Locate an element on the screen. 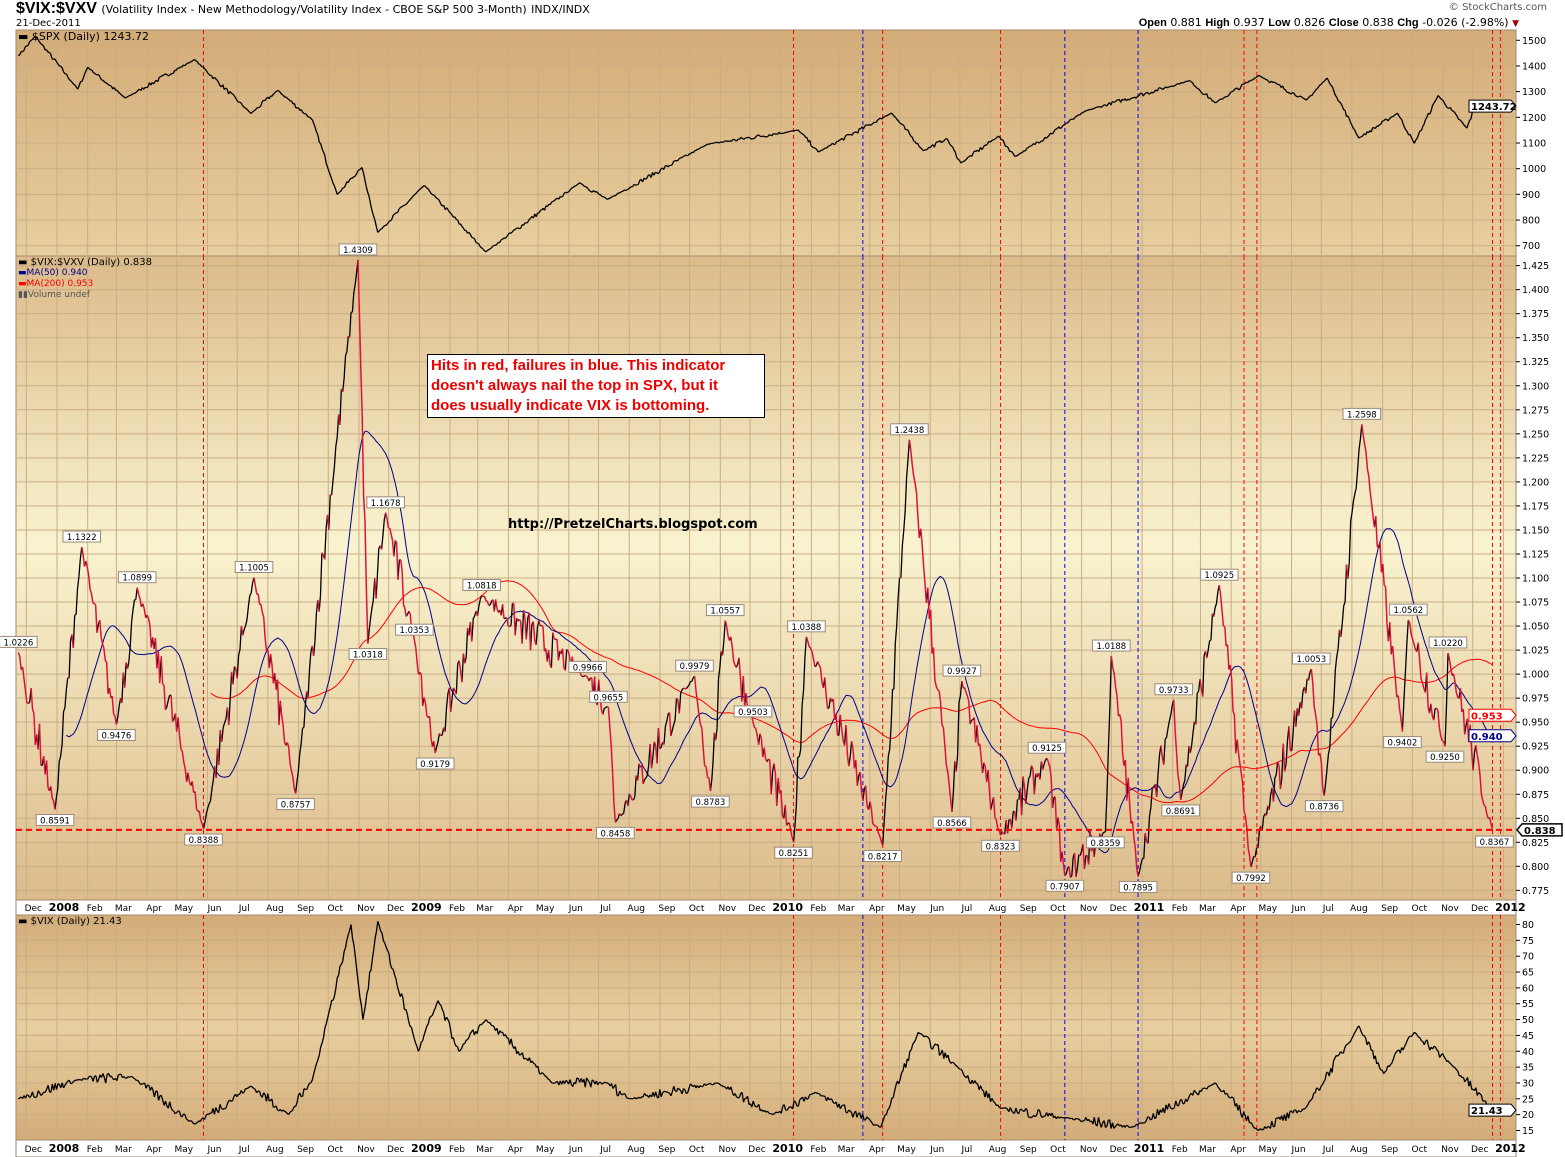 This screenshot has width=1565, height=1157. blog-url: http://PretzelCharts.blogspot.com is located at coordinates (633, 524).